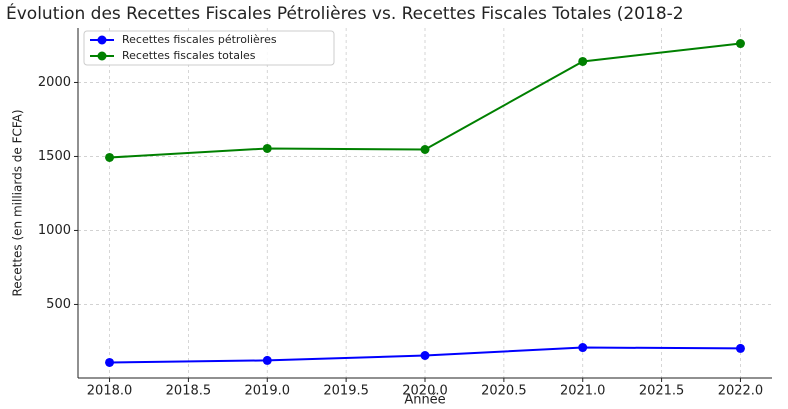 This screenshot has width=788, height=409. Describe the element at coordinates (58, 304) in the screenshot. I see `y-tick-label: 500` at that location.